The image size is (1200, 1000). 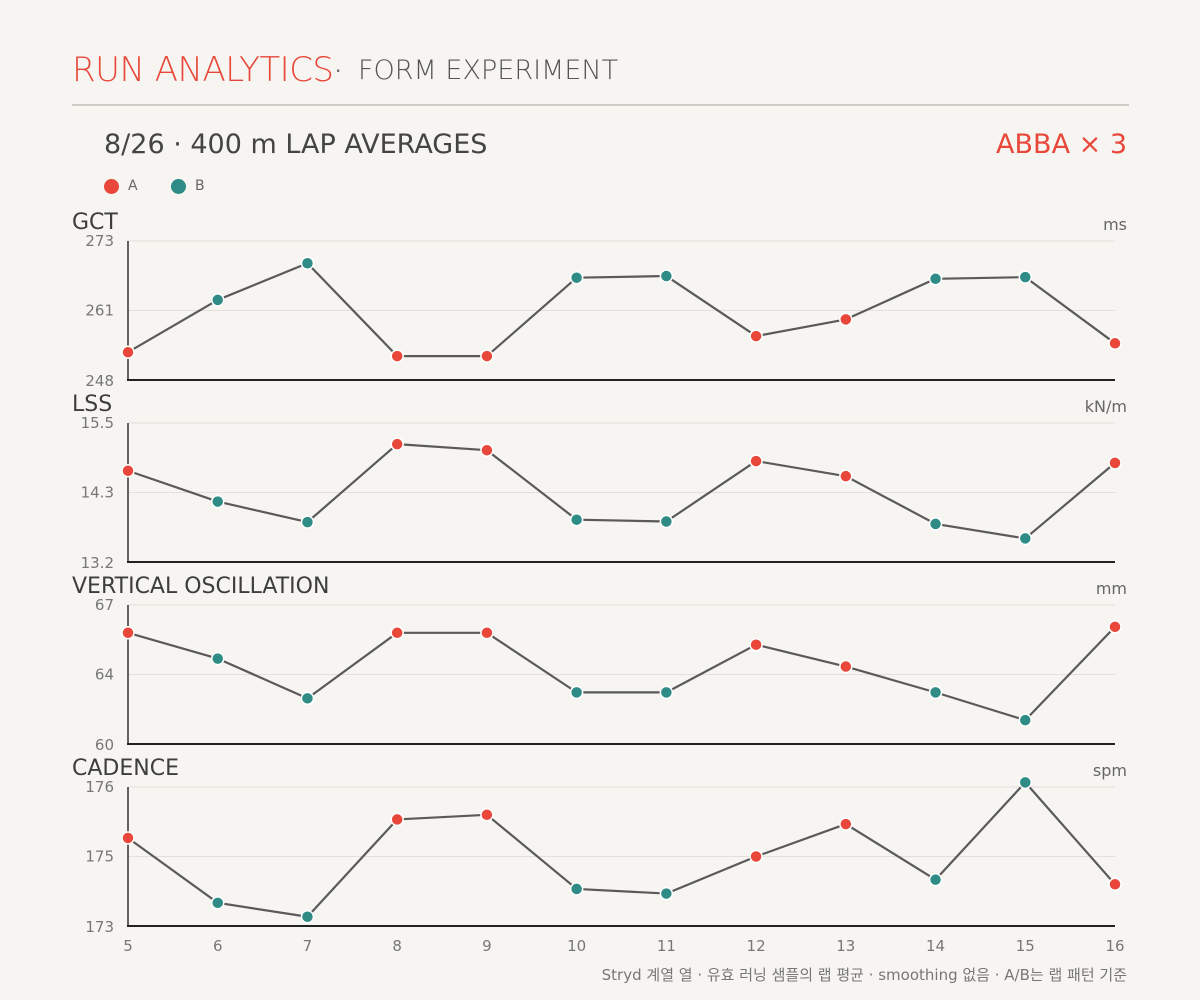 What do you see at coordinates (487, 946) in the screenshot?
I see `x-tick-label: 9` at bounding box center [487, 946].